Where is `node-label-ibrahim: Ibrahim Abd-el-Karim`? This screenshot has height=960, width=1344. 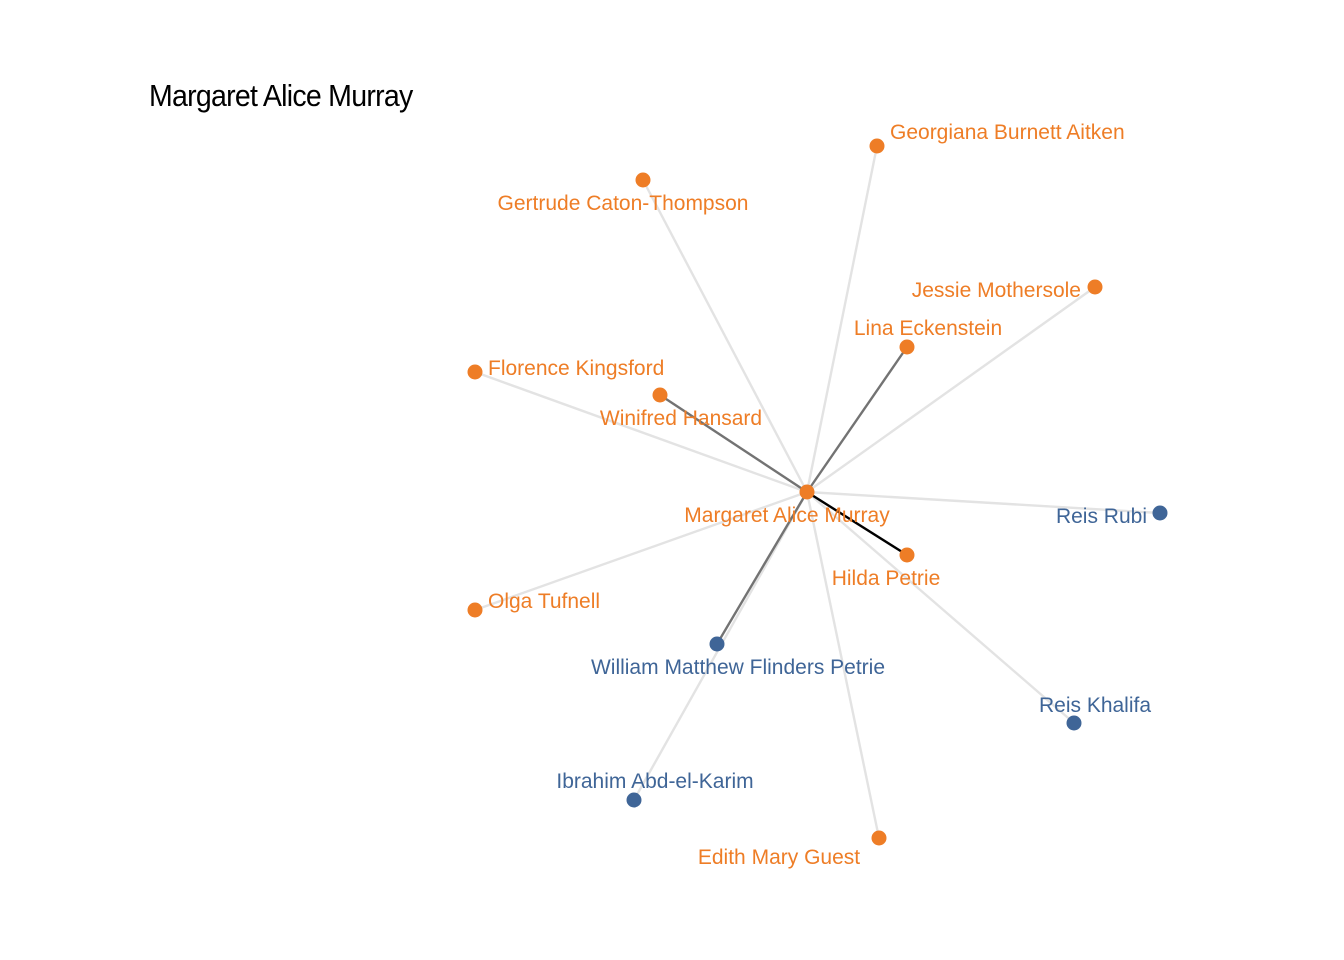 node-label-ibrahim: Ibrahim Abd-el-Karim is located at coordinates (654, 781).